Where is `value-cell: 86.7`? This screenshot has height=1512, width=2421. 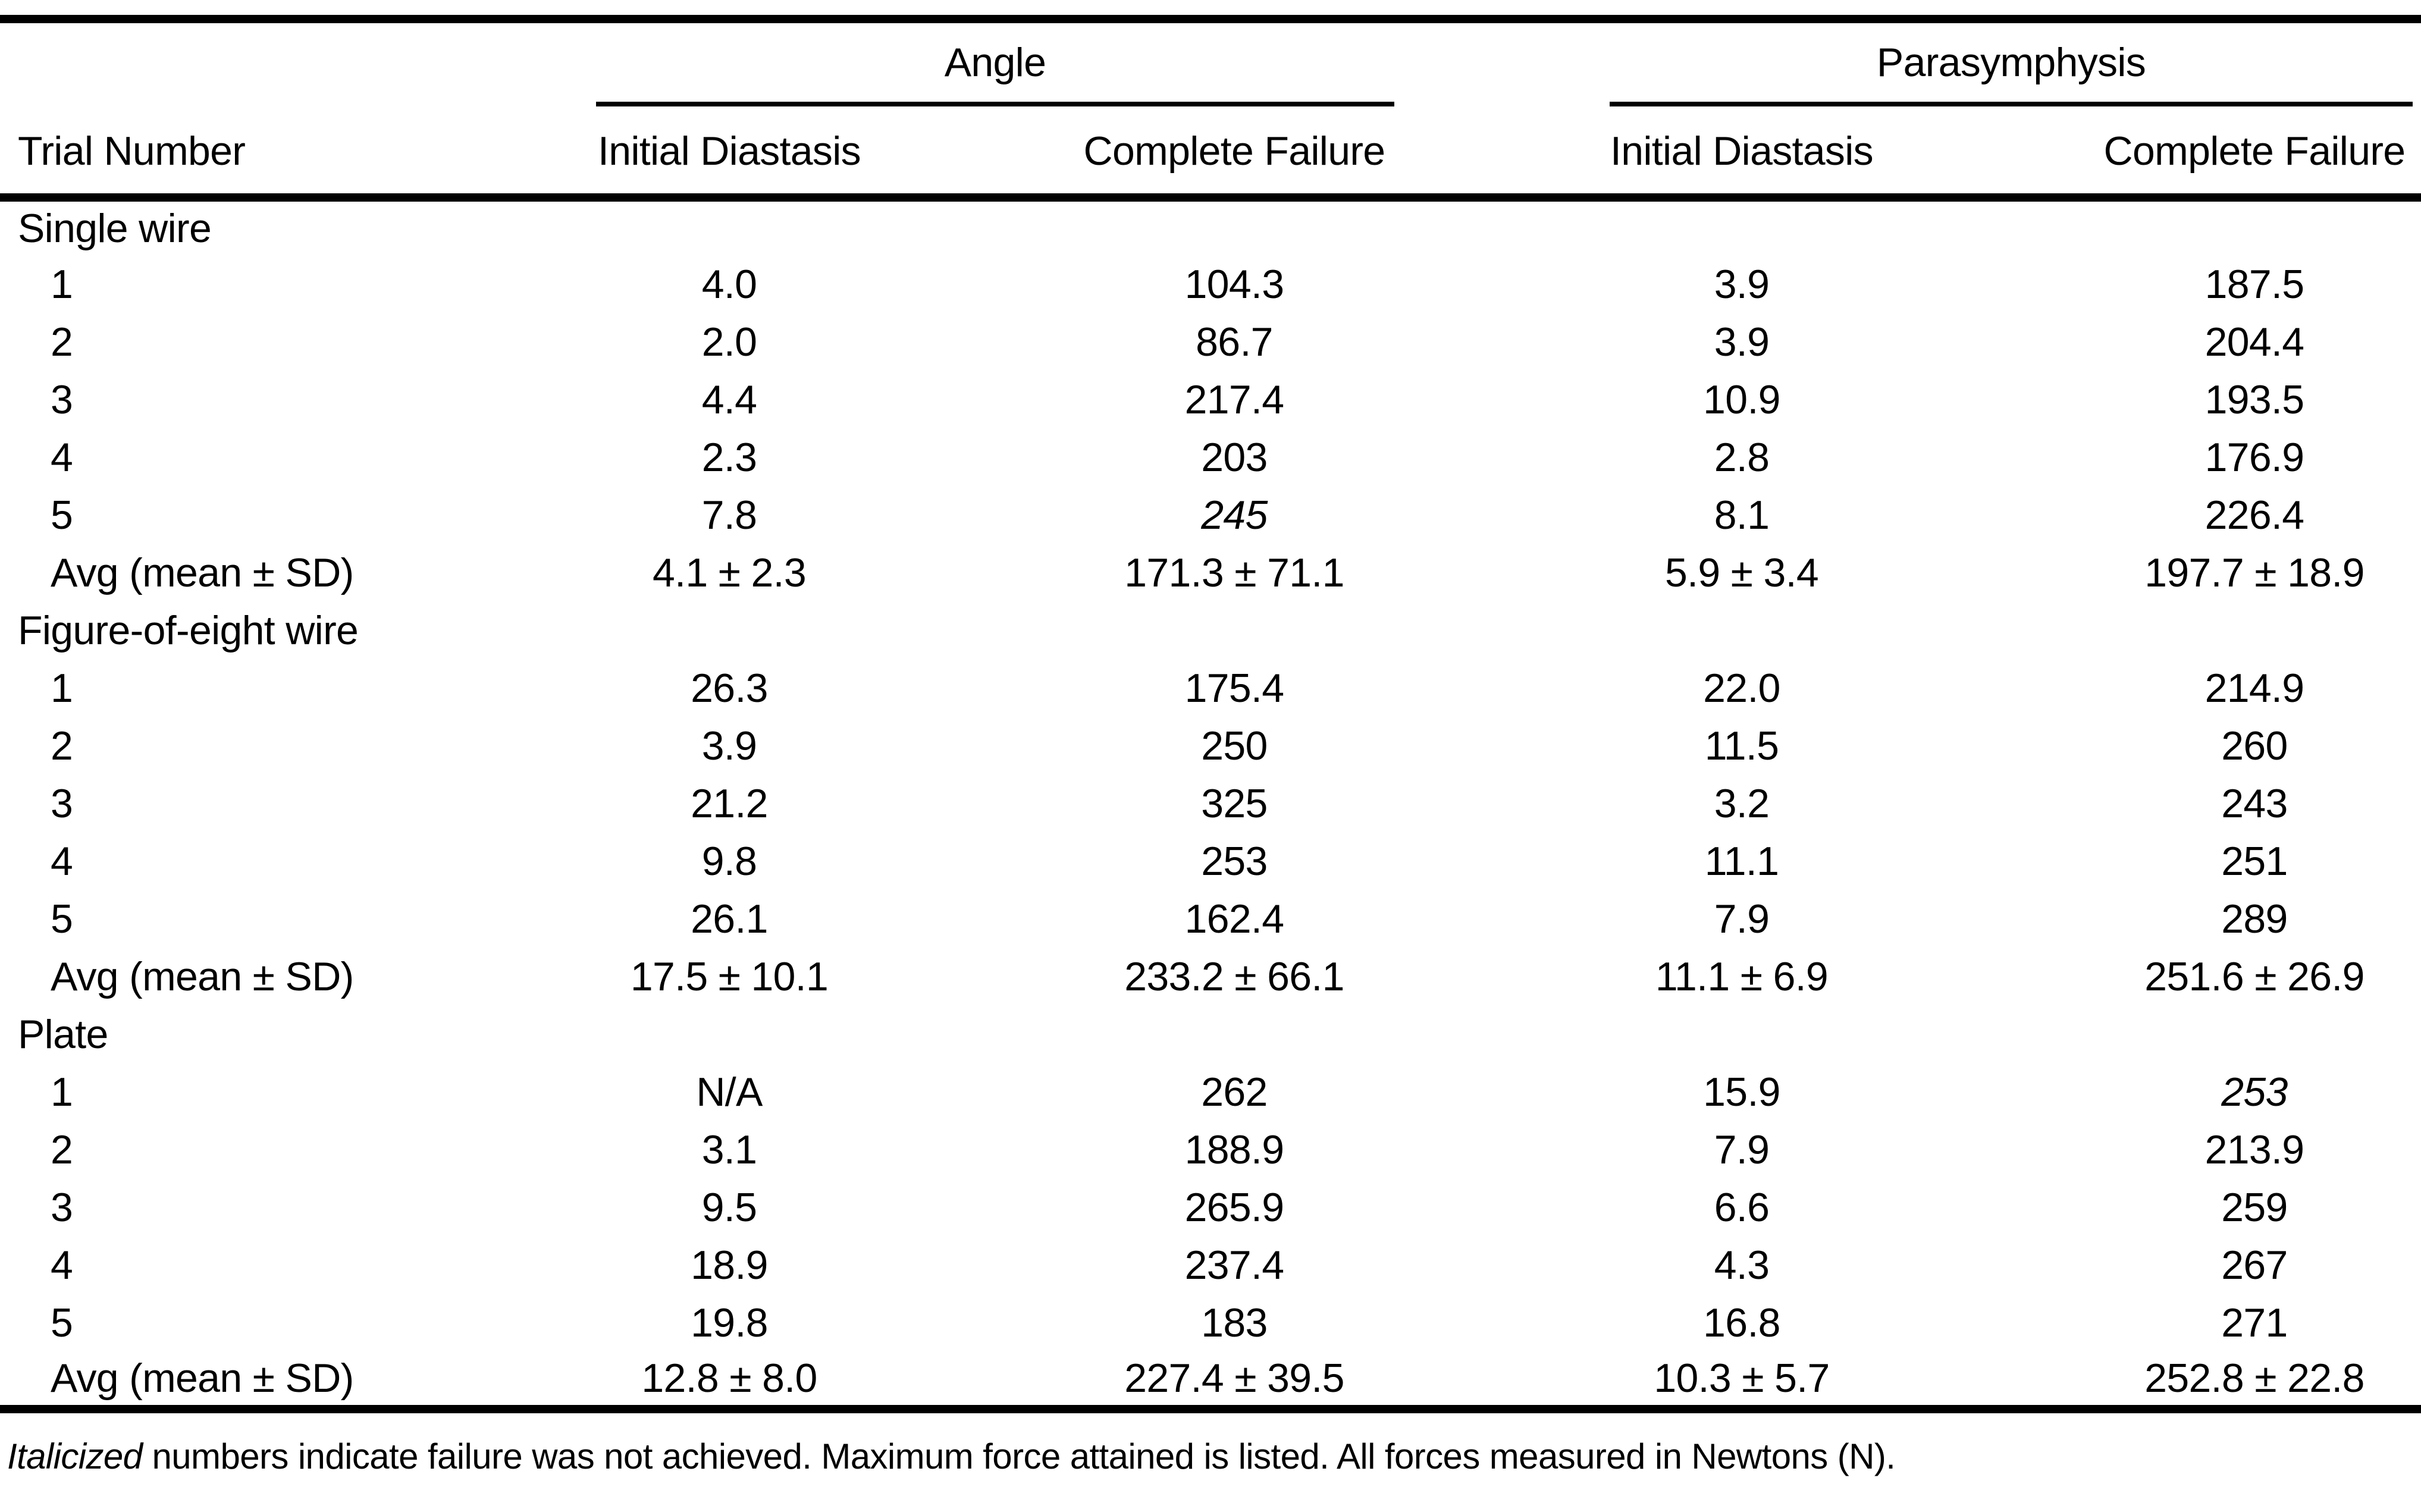 value-cell: 86.7 is located at coordinates (1234, 342).